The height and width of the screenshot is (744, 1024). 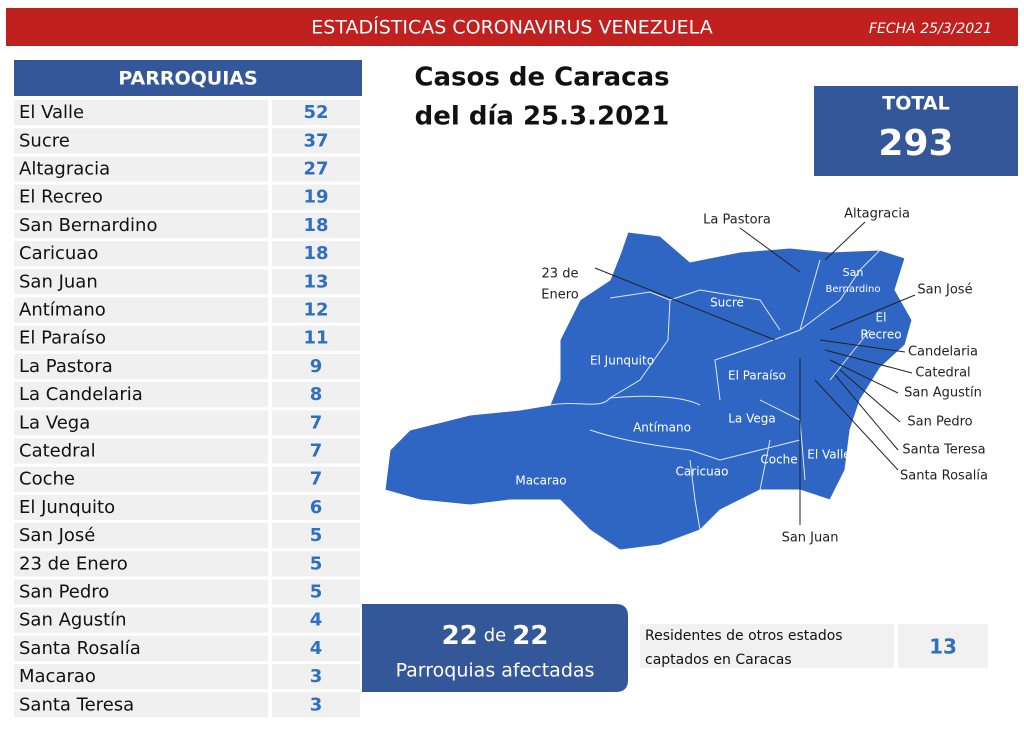 I want to click on row-value: 11, so click(x=315, y=338).